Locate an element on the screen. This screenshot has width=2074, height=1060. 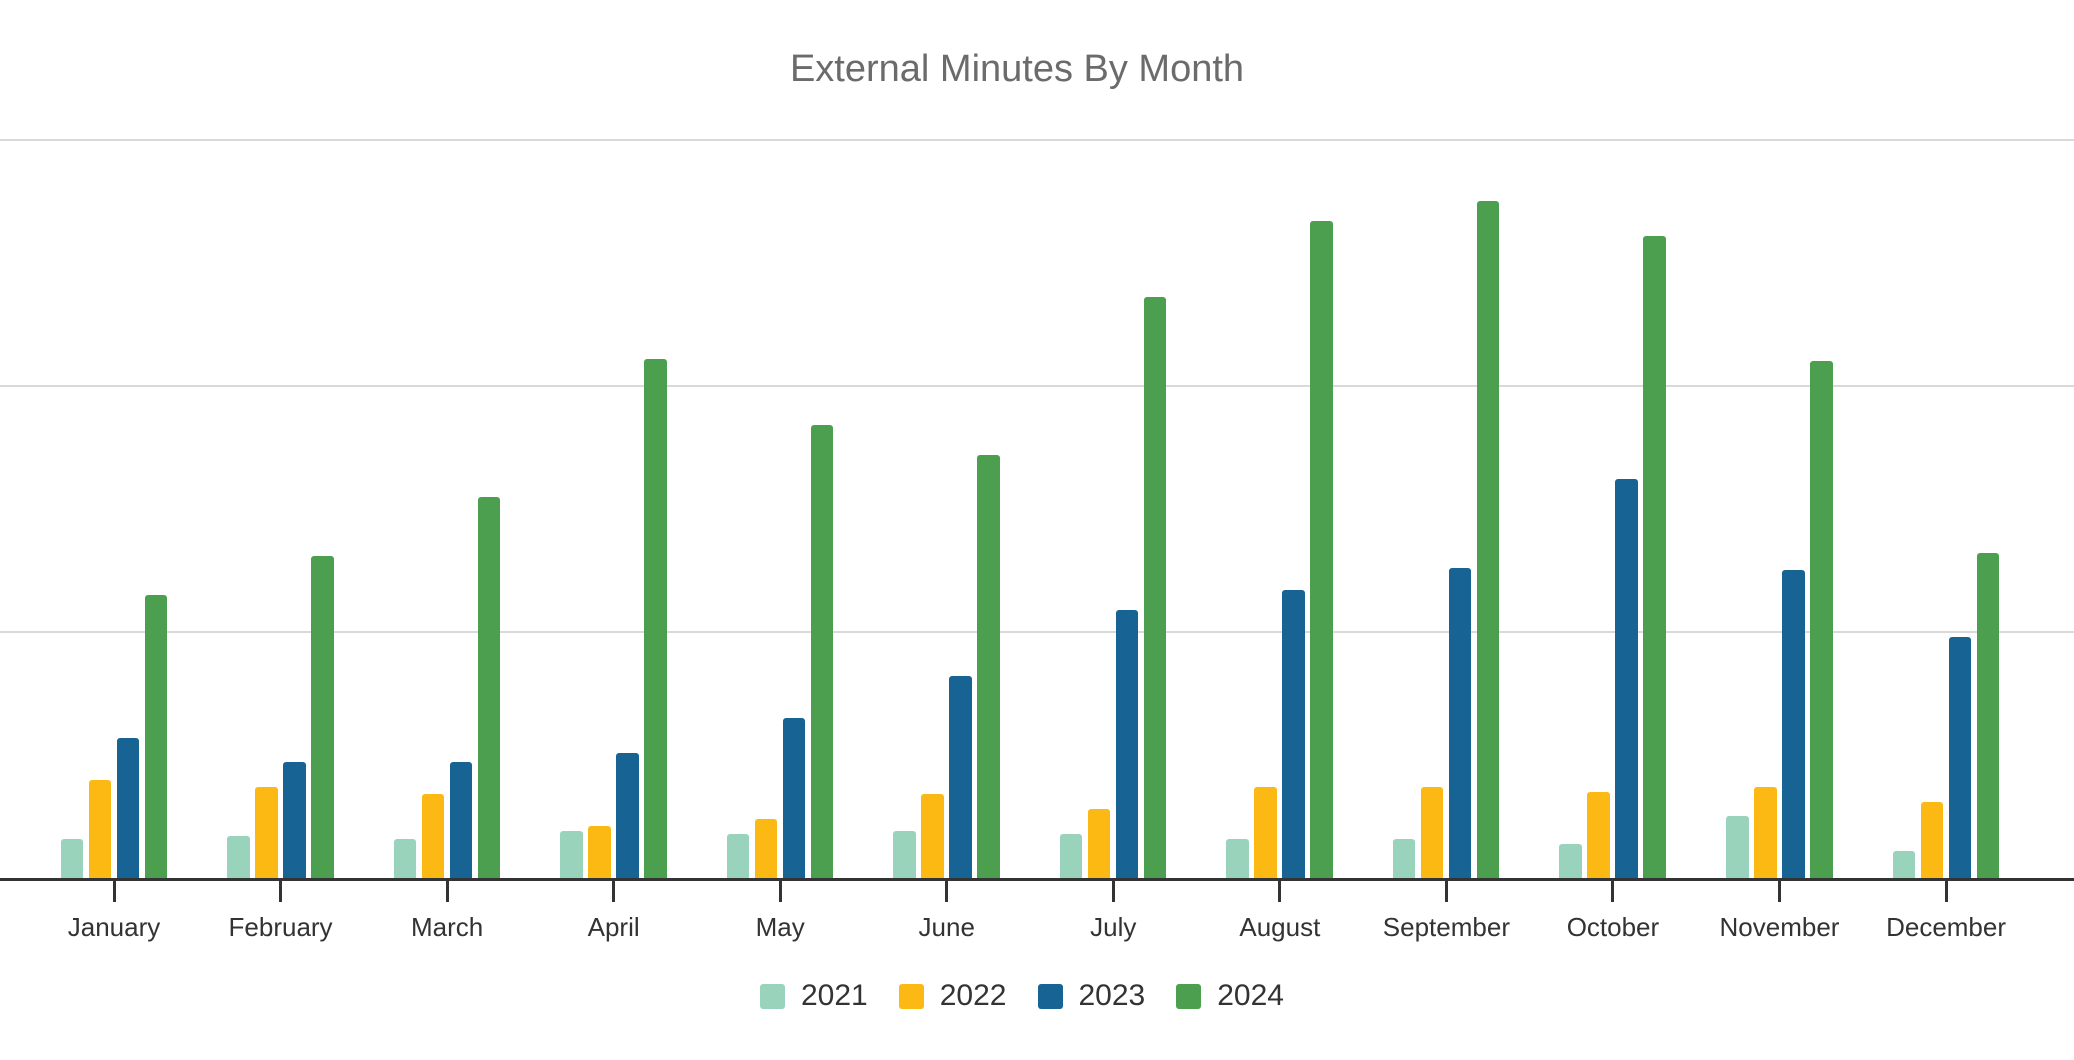
bar-2024-may is located at coordinates (822, 651).